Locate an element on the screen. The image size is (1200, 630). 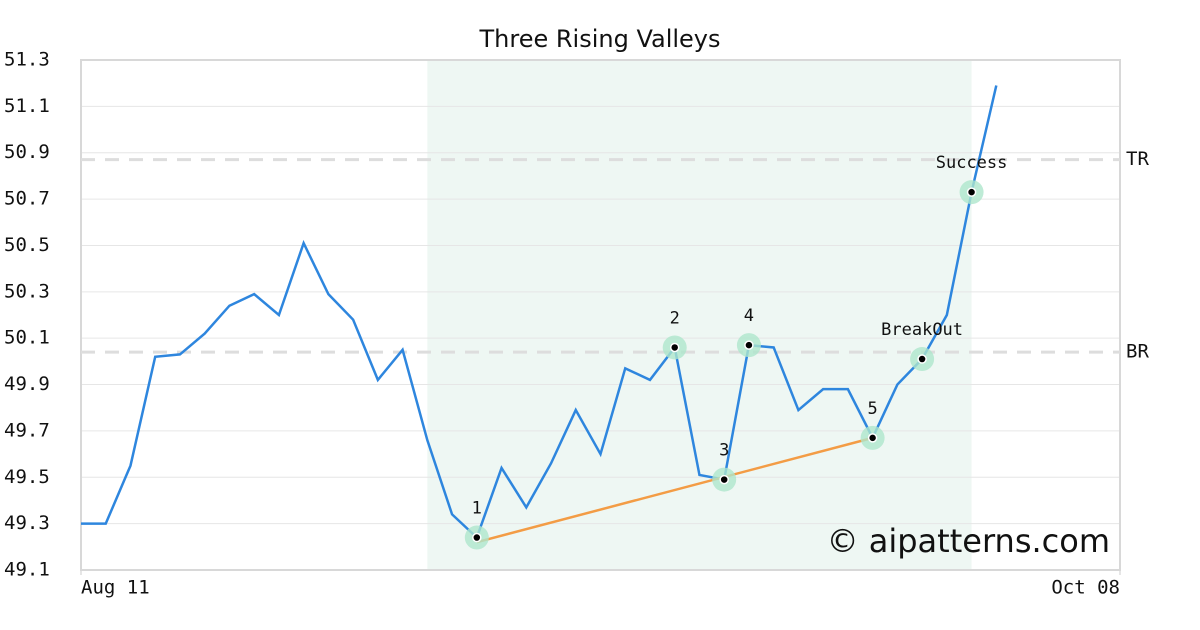
point-label: 5 is located at coordinates (872, 409).